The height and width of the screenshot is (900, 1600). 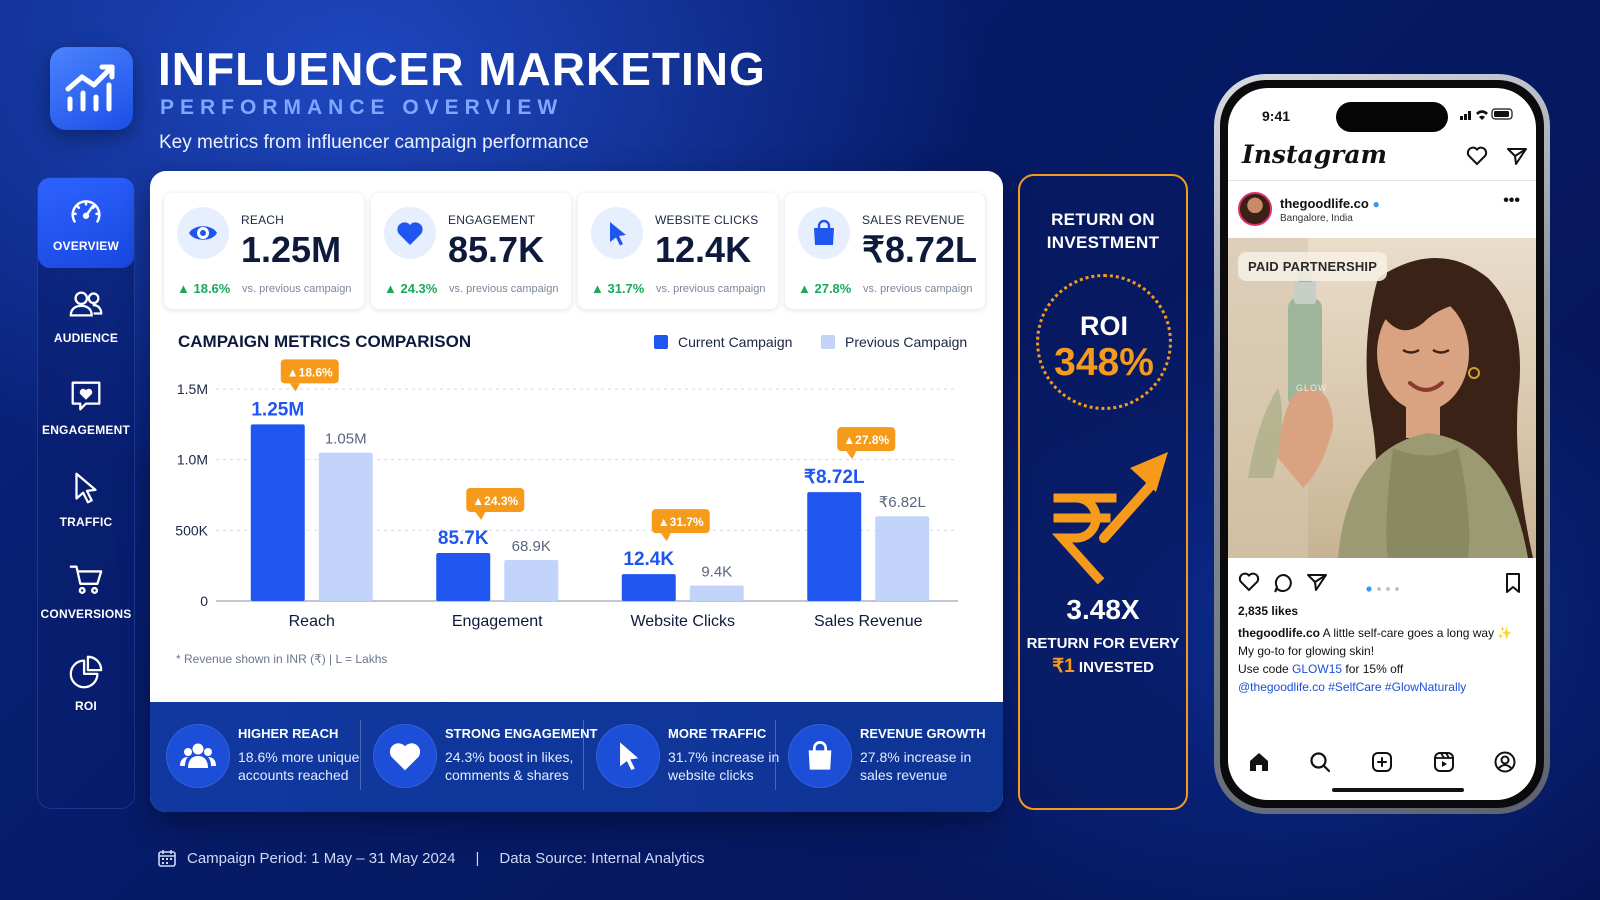 I want to click on product-label: GLOW, so click(x=1312, y=388).